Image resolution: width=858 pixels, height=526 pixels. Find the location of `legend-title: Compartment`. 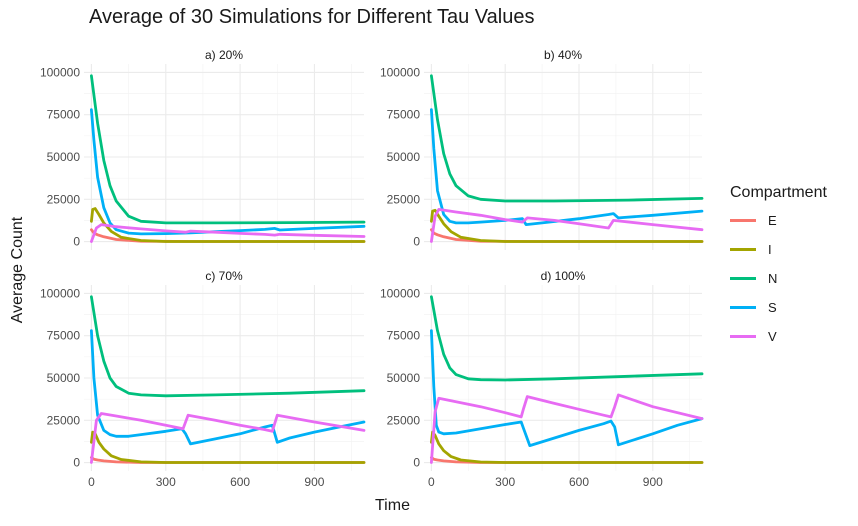

legend-title: Compartment is located at coordinates (778, 192).